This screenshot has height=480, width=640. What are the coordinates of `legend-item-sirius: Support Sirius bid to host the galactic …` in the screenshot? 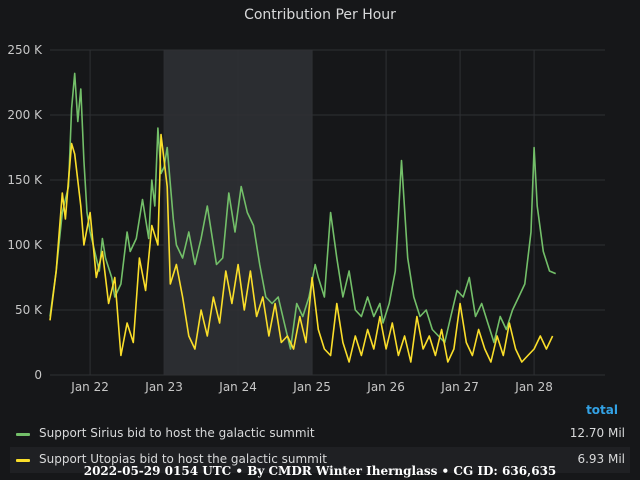 It's located at (320, 434).